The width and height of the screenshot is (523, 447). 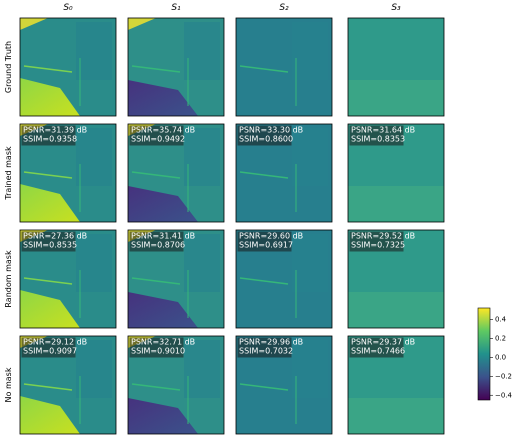 What do you see at coordinates (50, 245) in the screenshot?
I see `ssim-label: SSIM=0.8535` at bounding box center [50, 245].